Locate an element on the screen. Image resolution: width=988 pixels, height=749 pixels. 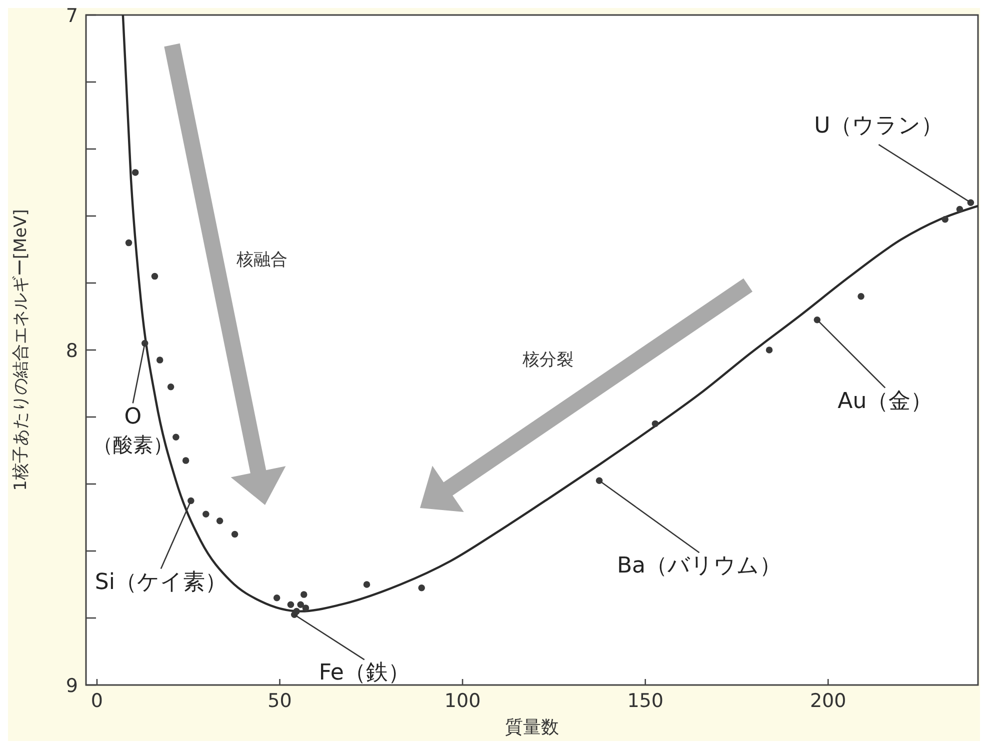
y-tick-label: 7 is located at coordinates (72, 16).